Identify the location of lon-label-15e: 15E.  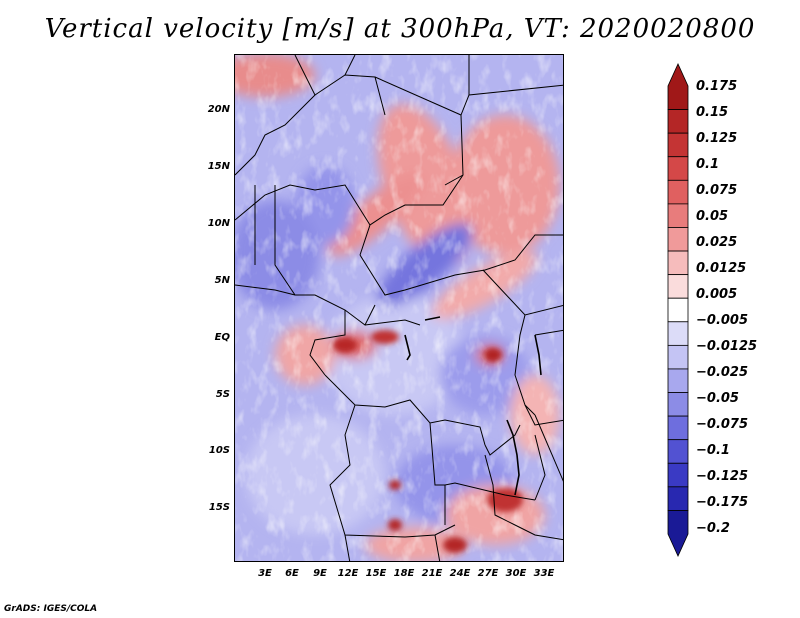
(376, 573).